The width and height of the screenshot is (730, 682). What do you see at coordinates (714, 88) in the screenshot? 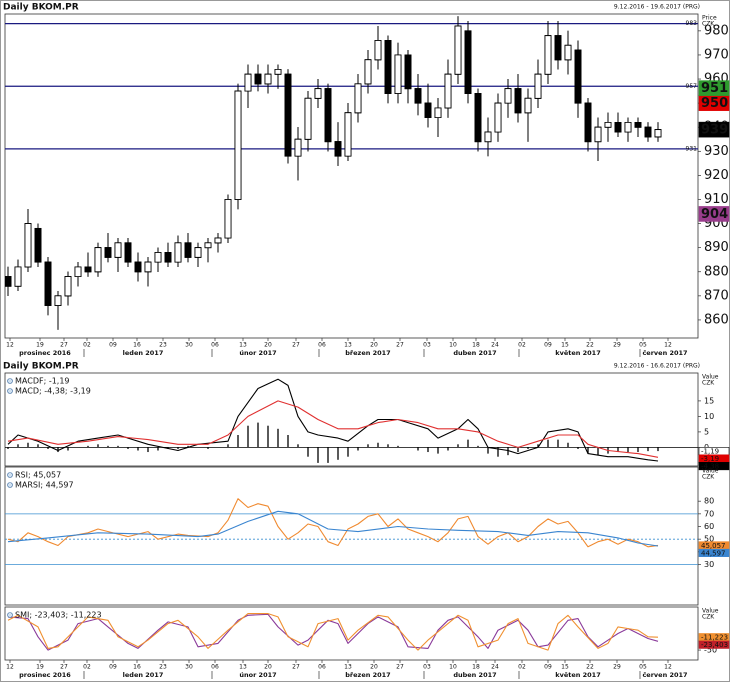
I see `price-tag-label: 951` at bounding box center [714, 88].